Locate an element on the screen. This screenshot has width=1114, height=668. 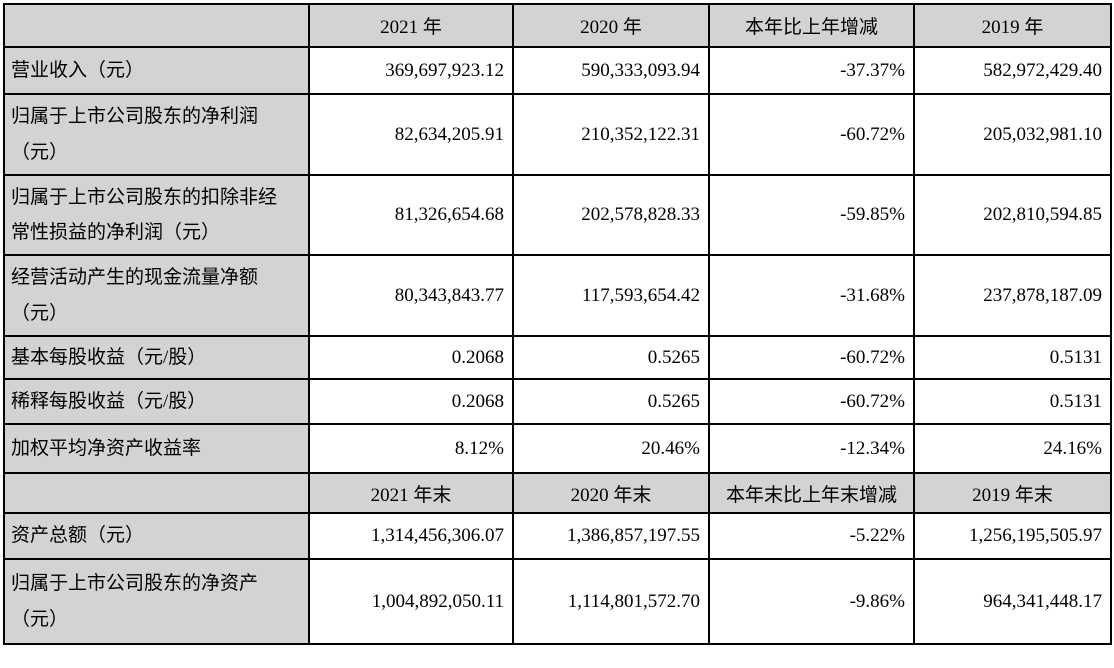
row-label-cell: 加权平均净资产收益率 is located at coordinates (156, 448).